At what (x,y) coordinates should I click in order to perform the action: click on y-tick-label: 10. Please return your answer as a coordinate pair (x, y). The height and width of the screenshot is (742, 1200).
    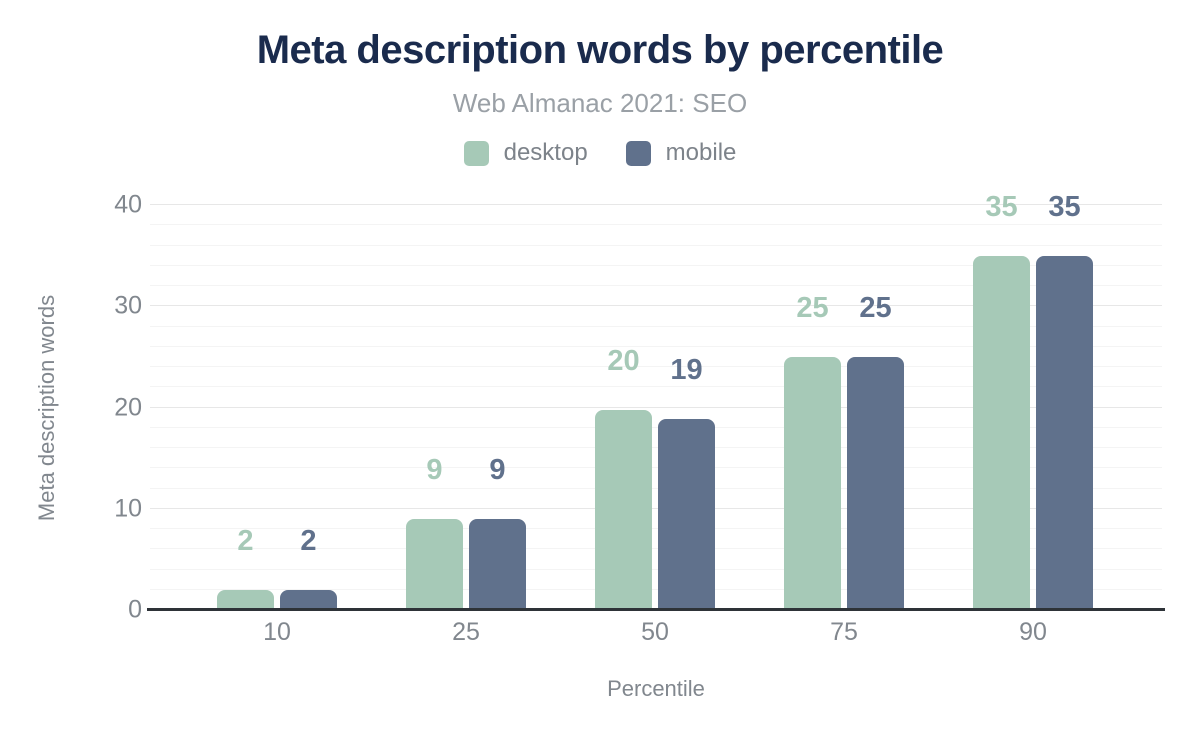
    Looking at the image, I should click on (128, 508).